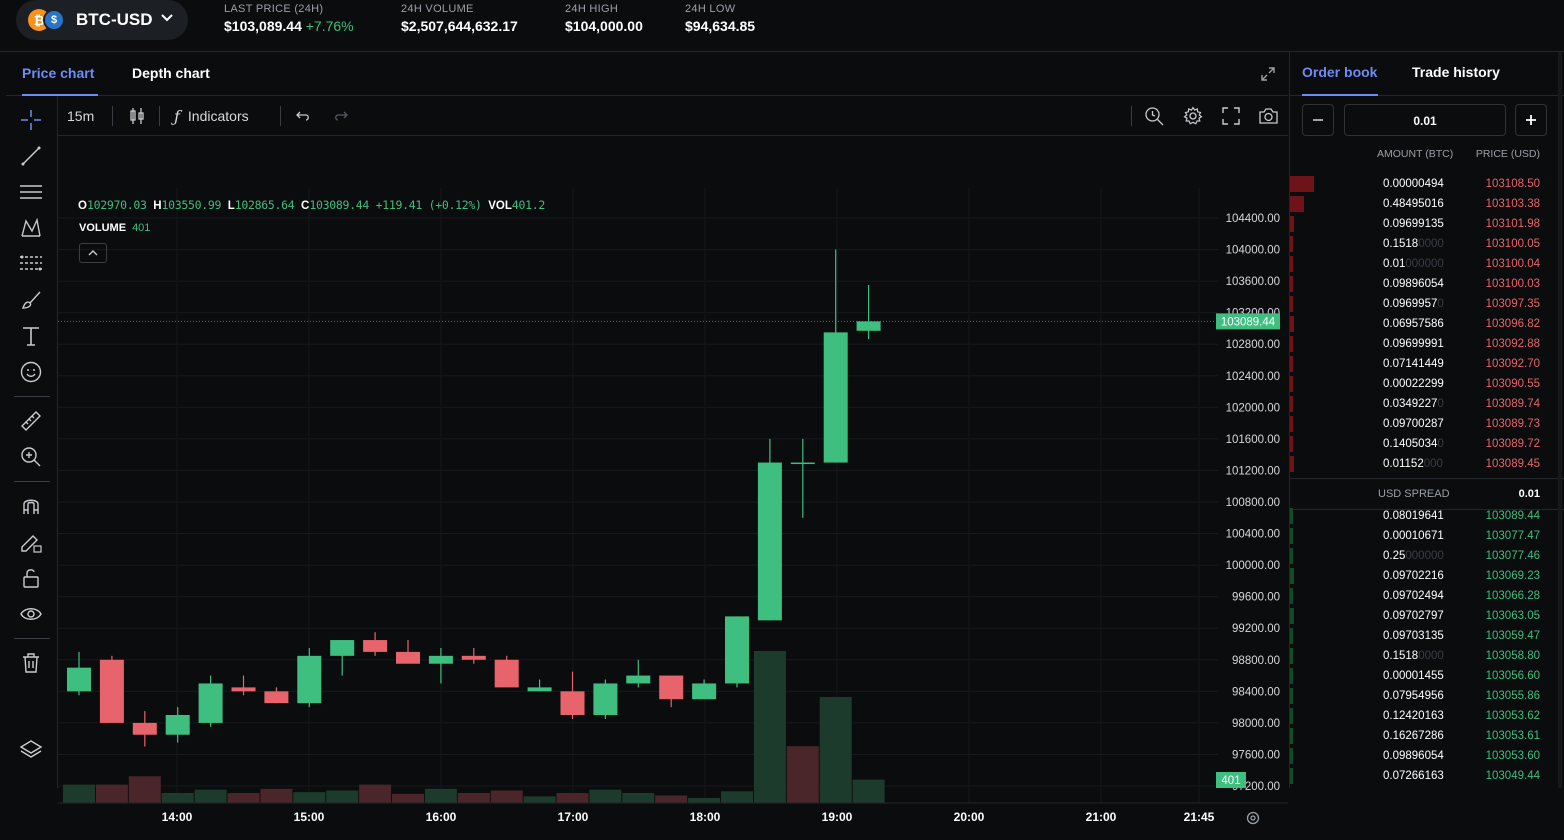 The width and height of the screenshot is (1564, 840). Describe the element at coordinates (1512, 384) in the screenshot. I see `order-price: 103090.55` at that location.